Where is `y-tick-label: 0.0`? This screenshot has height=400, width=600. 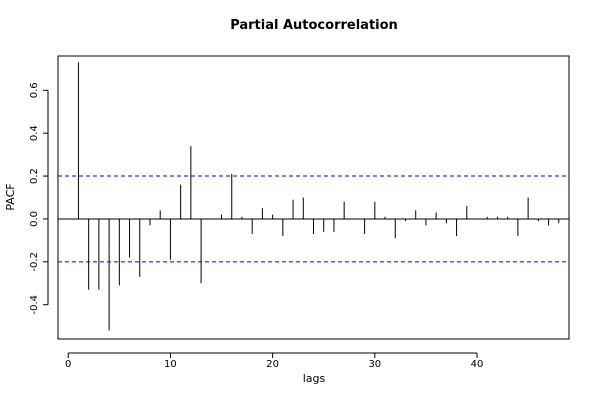 y-tick-label: 0.0 is located at coordinates (34, 219).